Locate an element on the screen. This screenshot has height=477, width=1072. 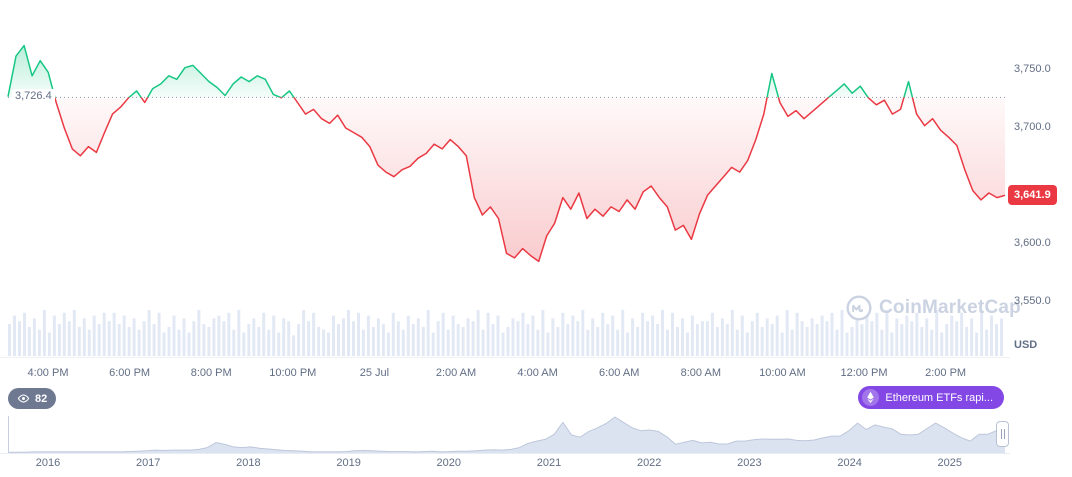
range-navigator is located at coordinates (505, 434).